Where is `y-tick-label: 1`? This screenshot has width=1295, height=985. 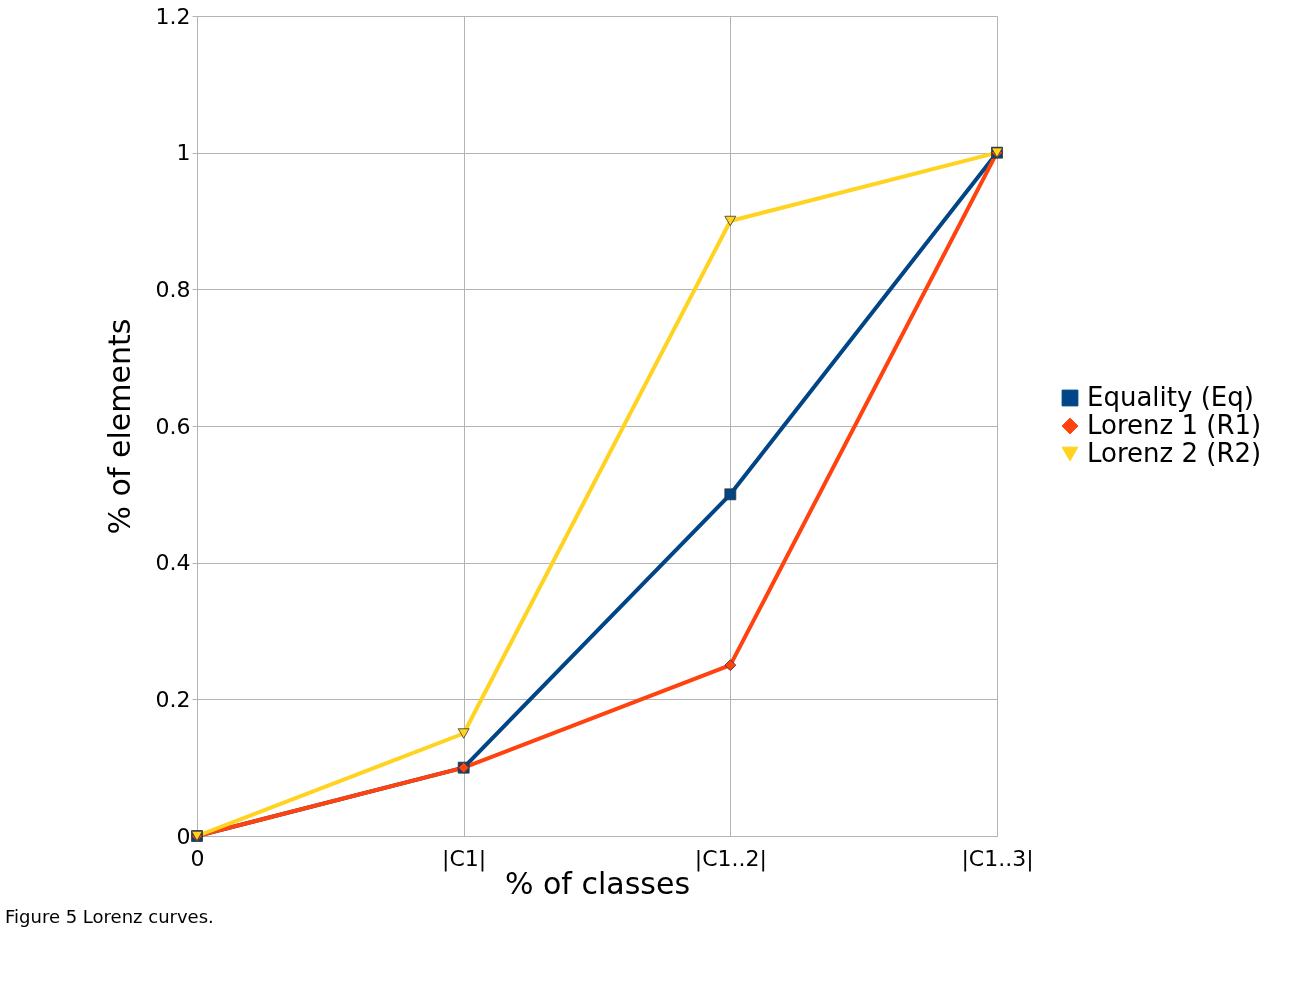 y-tick-label: 1 is located at coordinates (183, 153).